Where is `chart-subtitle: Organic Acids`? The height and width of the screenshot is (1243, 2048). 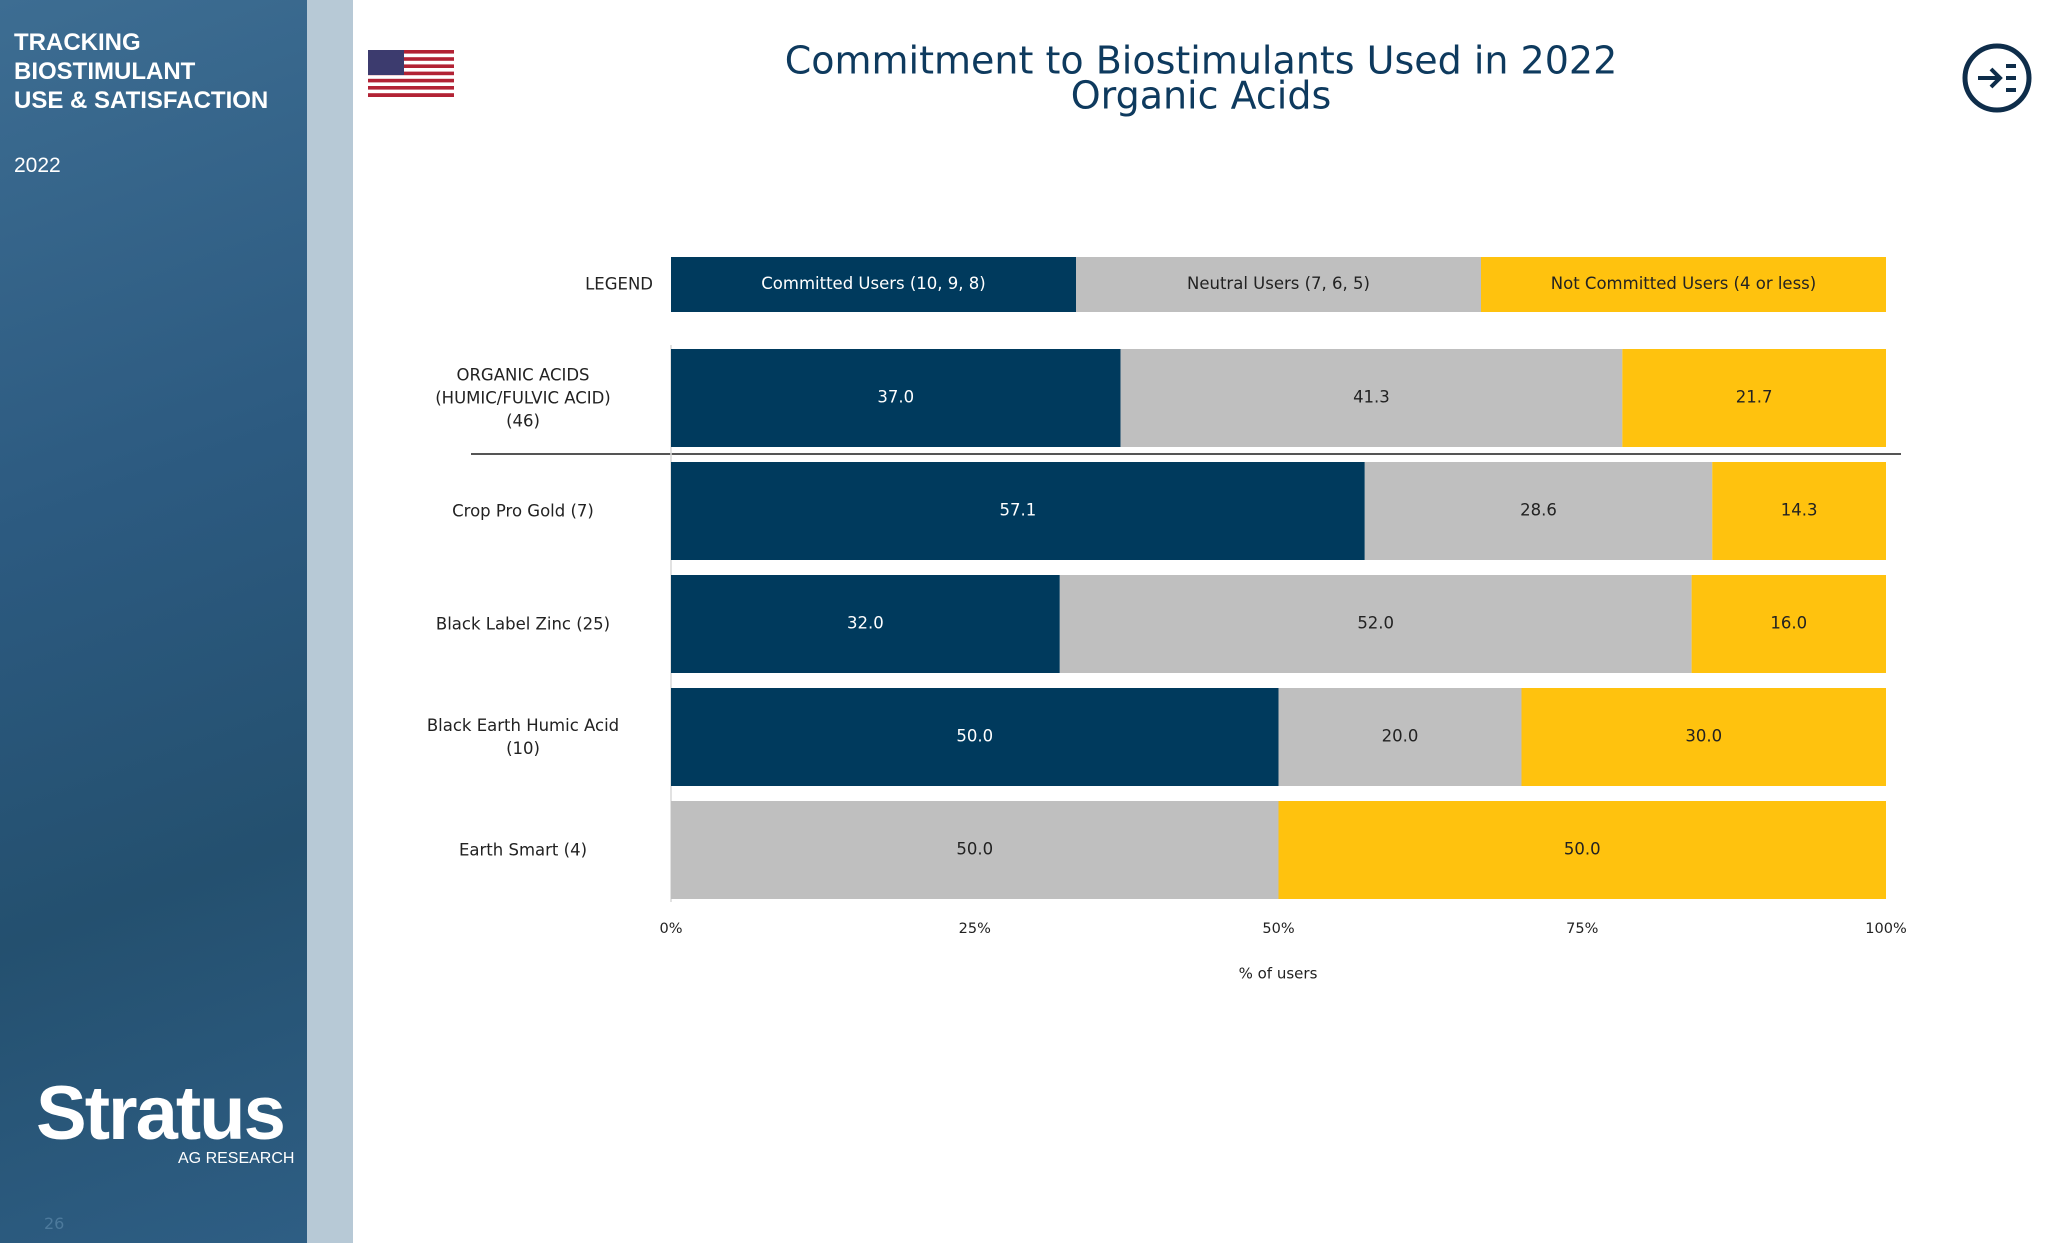 chart-subtitle: Organic Acids is located at coordinates (1201, 96).